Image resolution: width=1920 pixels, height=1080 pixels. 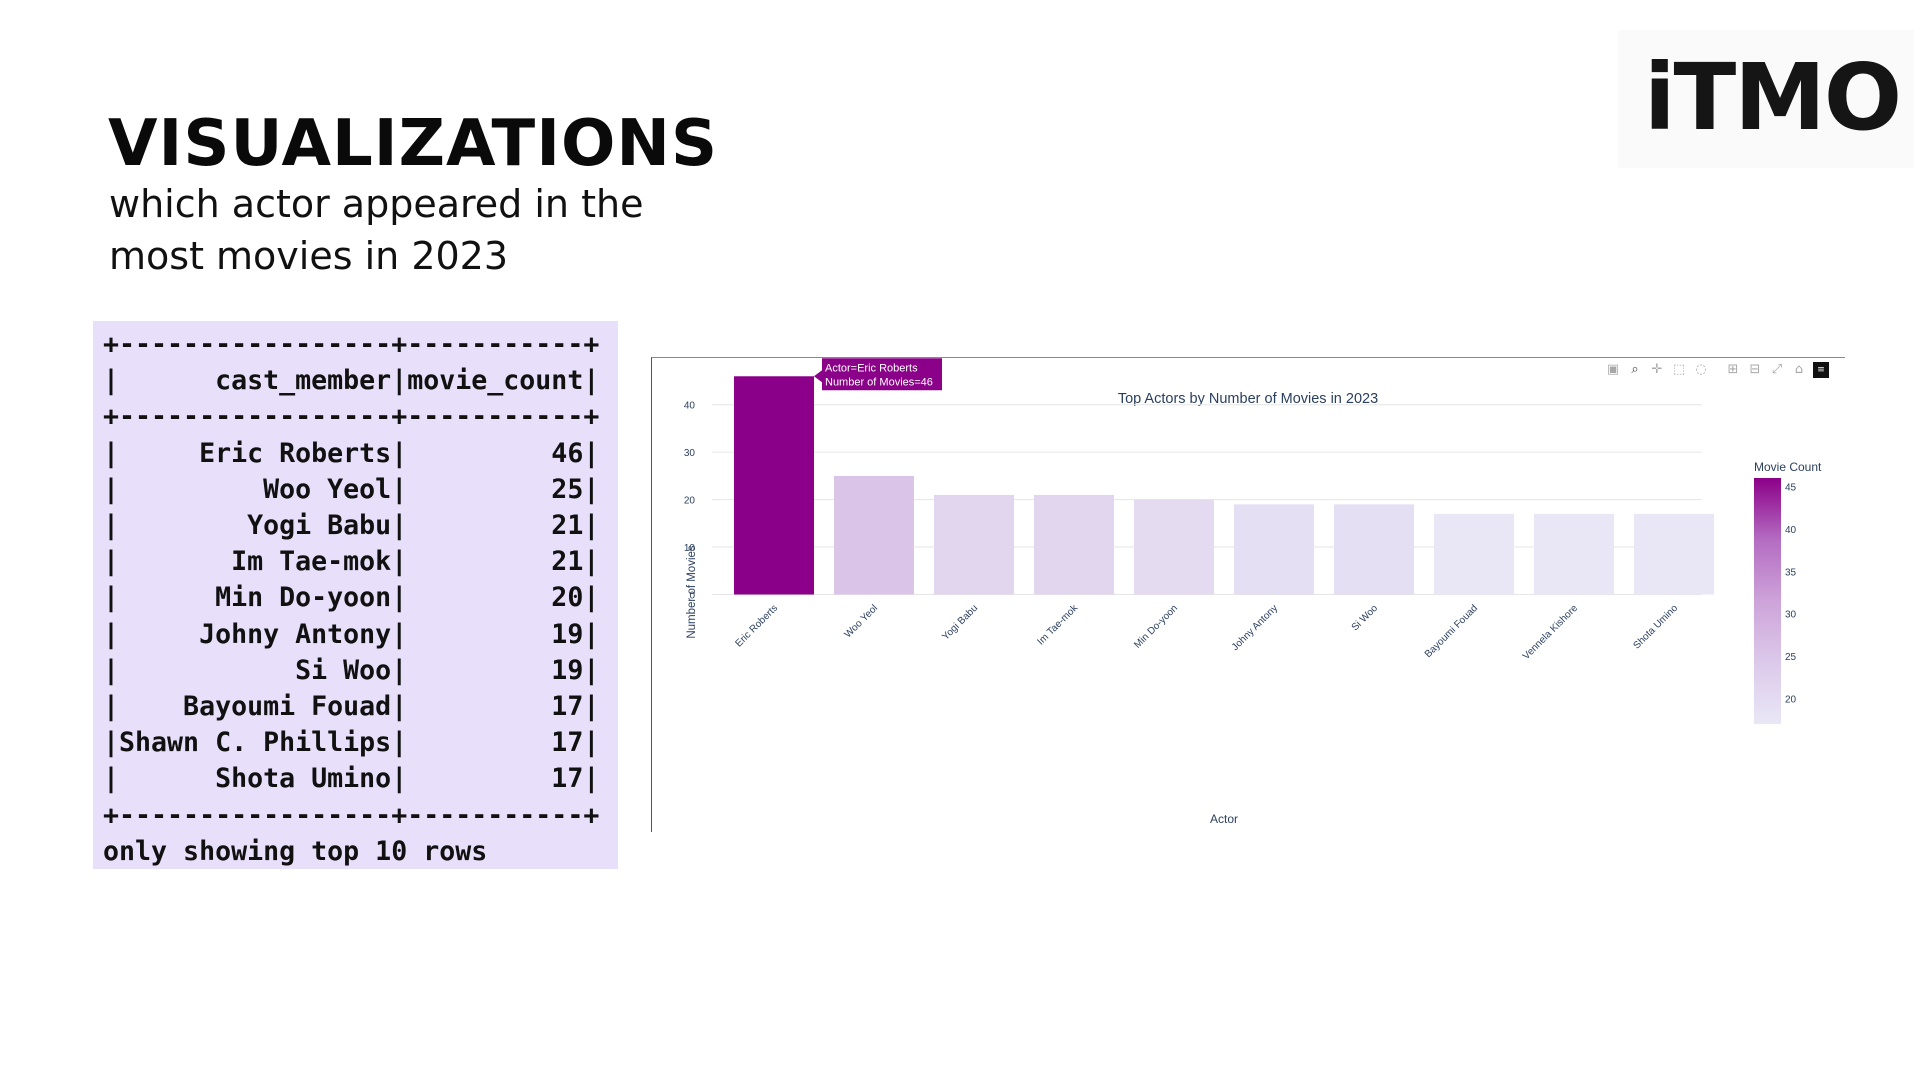 I want to click on table-header-row: | cast_member|movie_count|, so click(x=351, y=381).